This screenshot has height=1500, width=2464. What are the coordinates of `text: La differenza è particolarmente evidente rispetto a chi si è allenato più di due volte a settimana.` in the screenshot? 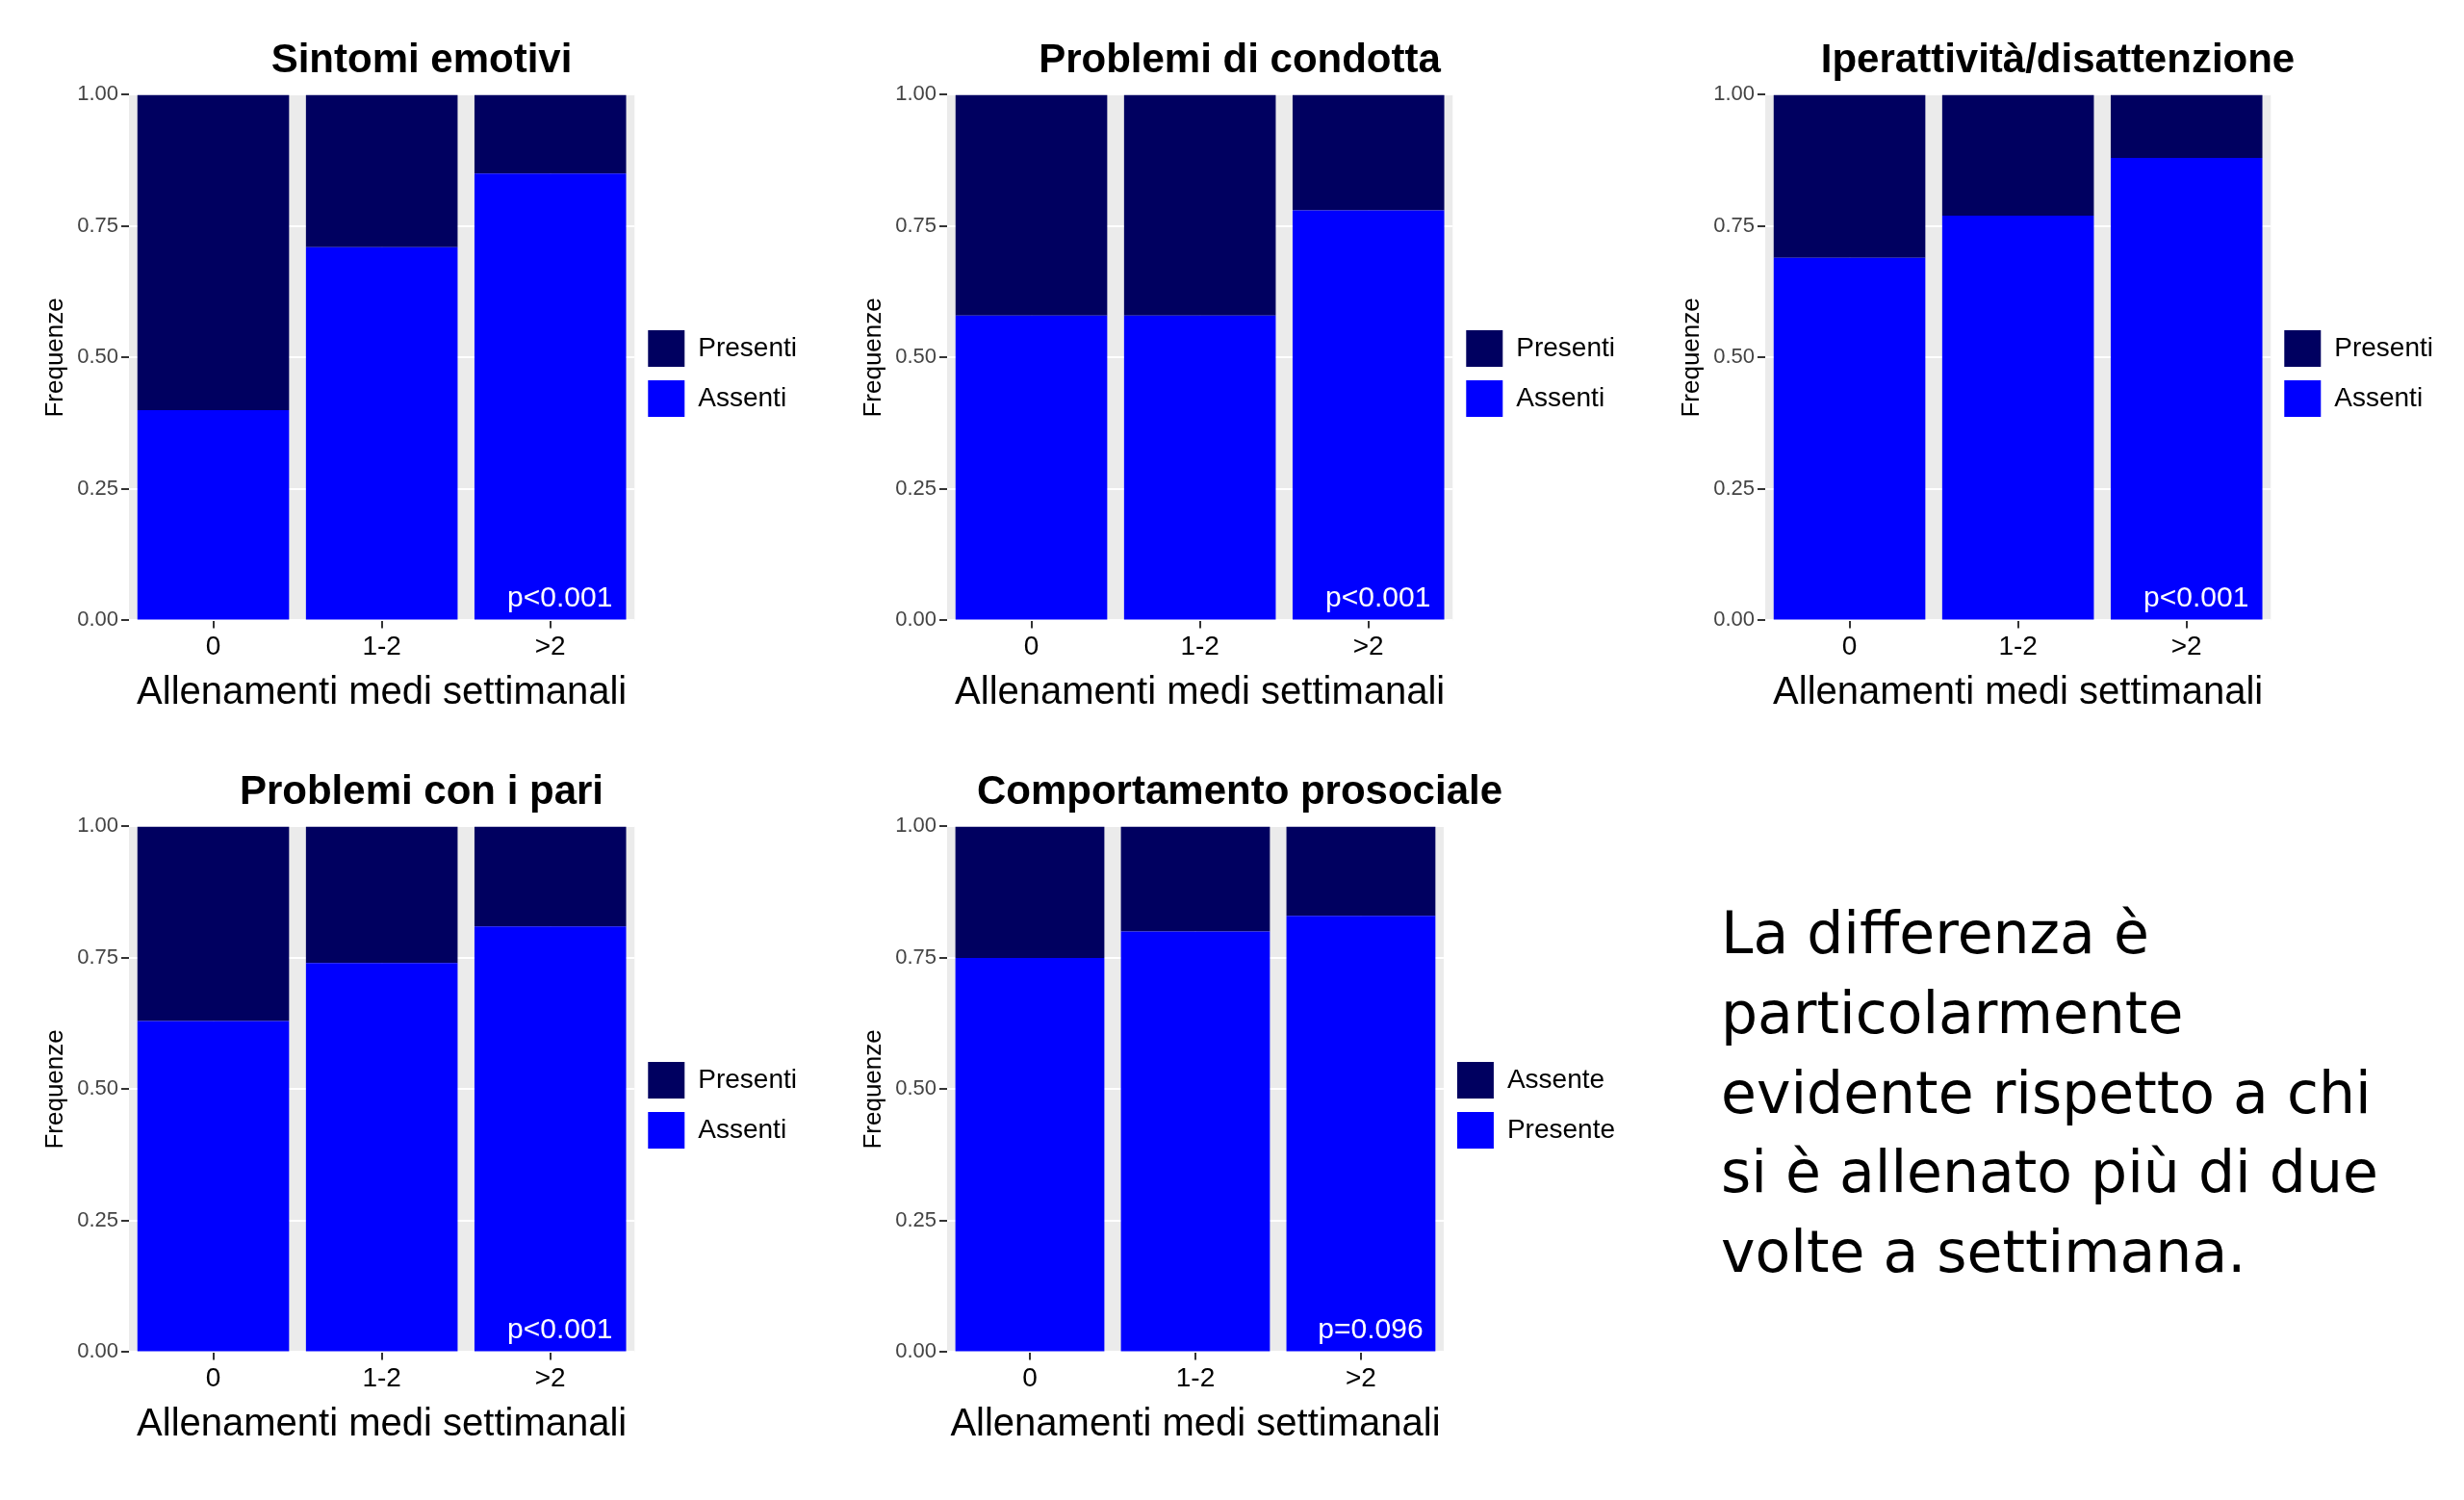 It's located at (2050, 1093).